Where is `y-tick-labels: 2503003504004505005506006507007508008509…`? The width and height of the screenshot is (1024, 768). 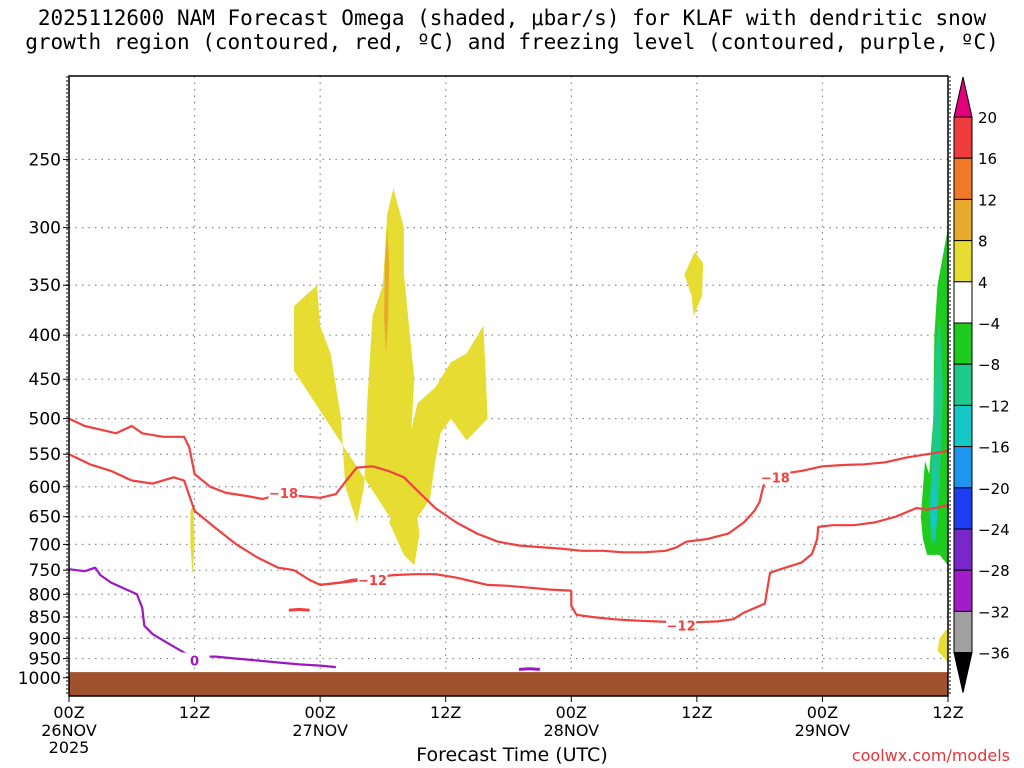
y-tick-labels: 2503003504004505005506006507007508008509… is located at coordinates (43, 419).